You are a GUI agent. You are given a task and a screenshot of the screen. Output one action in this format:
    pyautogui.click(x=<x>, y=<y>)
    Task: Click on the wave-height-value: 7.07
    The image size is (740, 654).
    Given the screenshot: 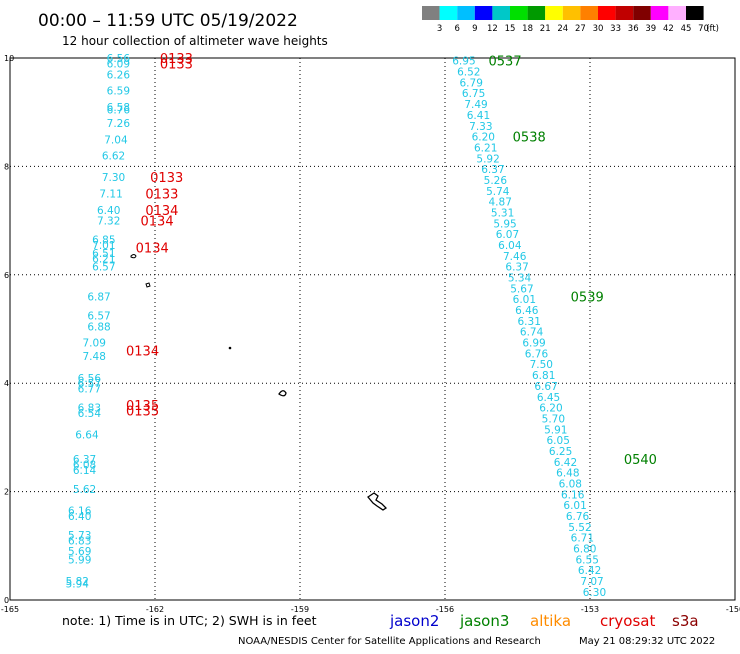 What is the action you would take?
    pyautogui.click(x=591, y=582)
    